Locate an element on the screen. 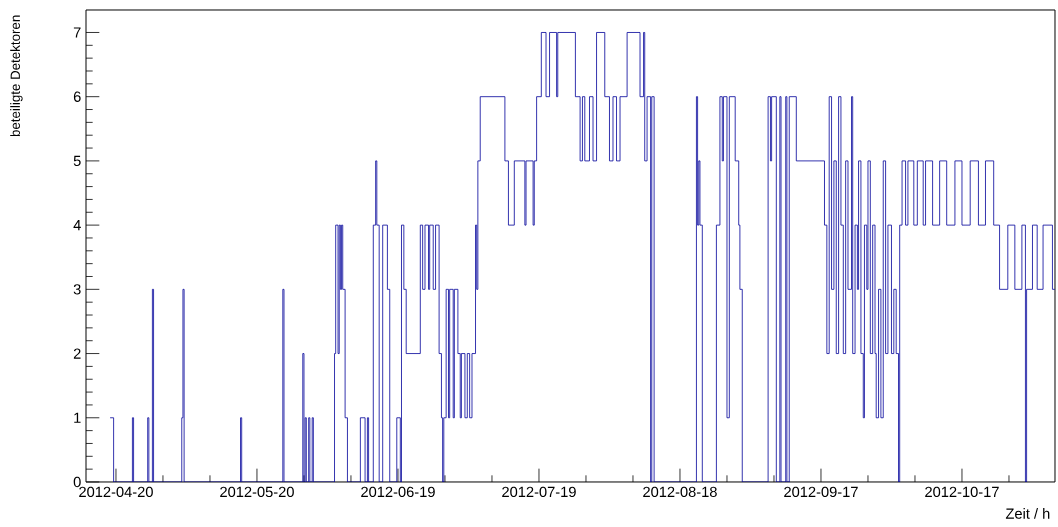 This screenshot has height=527, width=1058. x-tick-label: 2012-07-19 is located at coordinates (539, 492).